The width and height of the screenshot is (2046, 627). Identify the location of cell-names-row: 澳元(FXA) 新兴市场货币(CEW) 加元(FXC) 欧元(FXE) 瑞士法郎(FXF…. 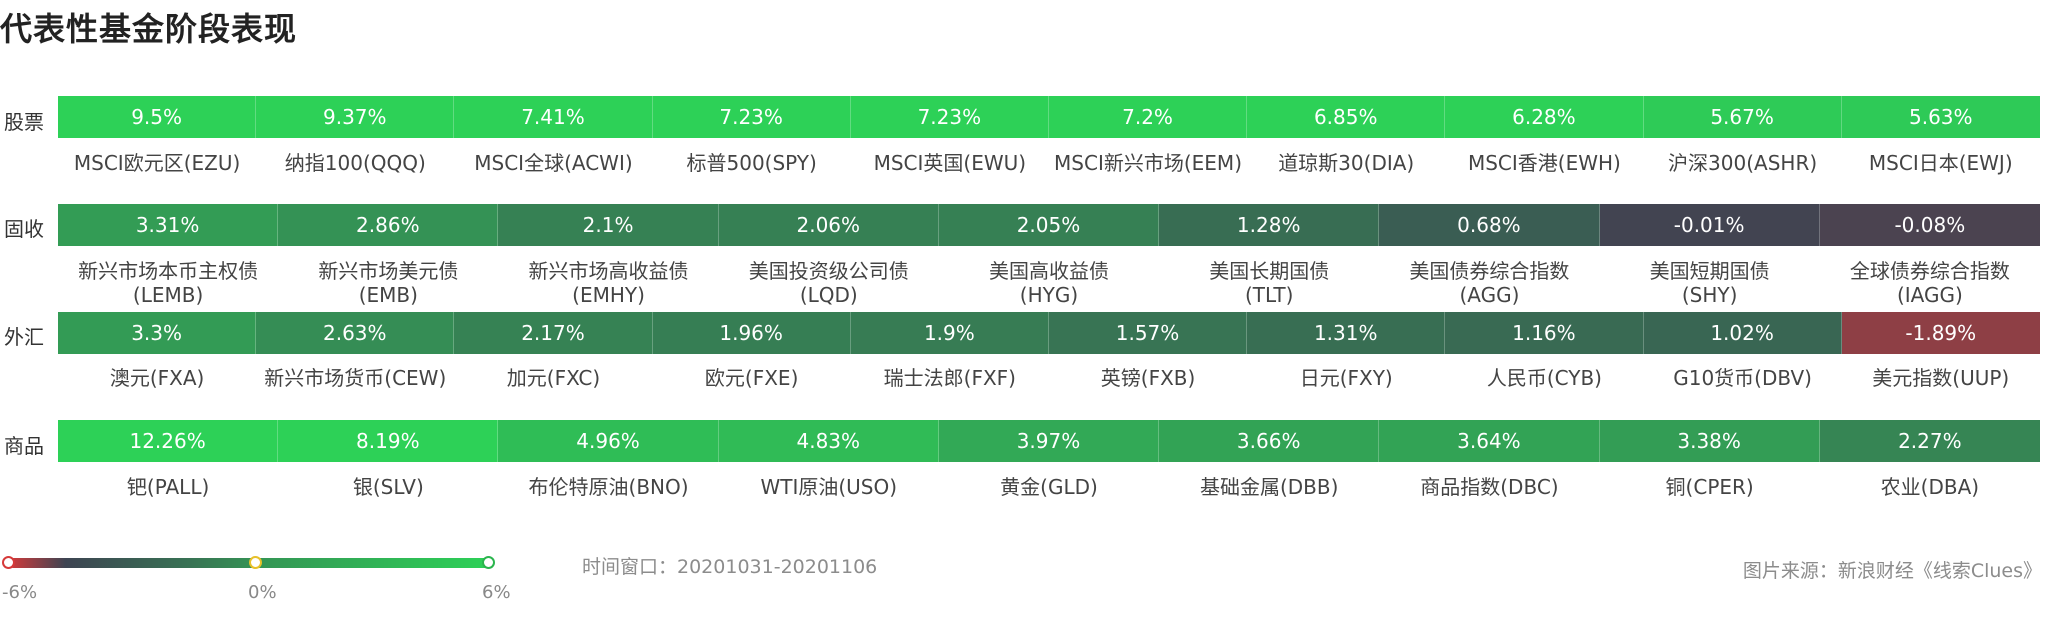
(1049, 378).